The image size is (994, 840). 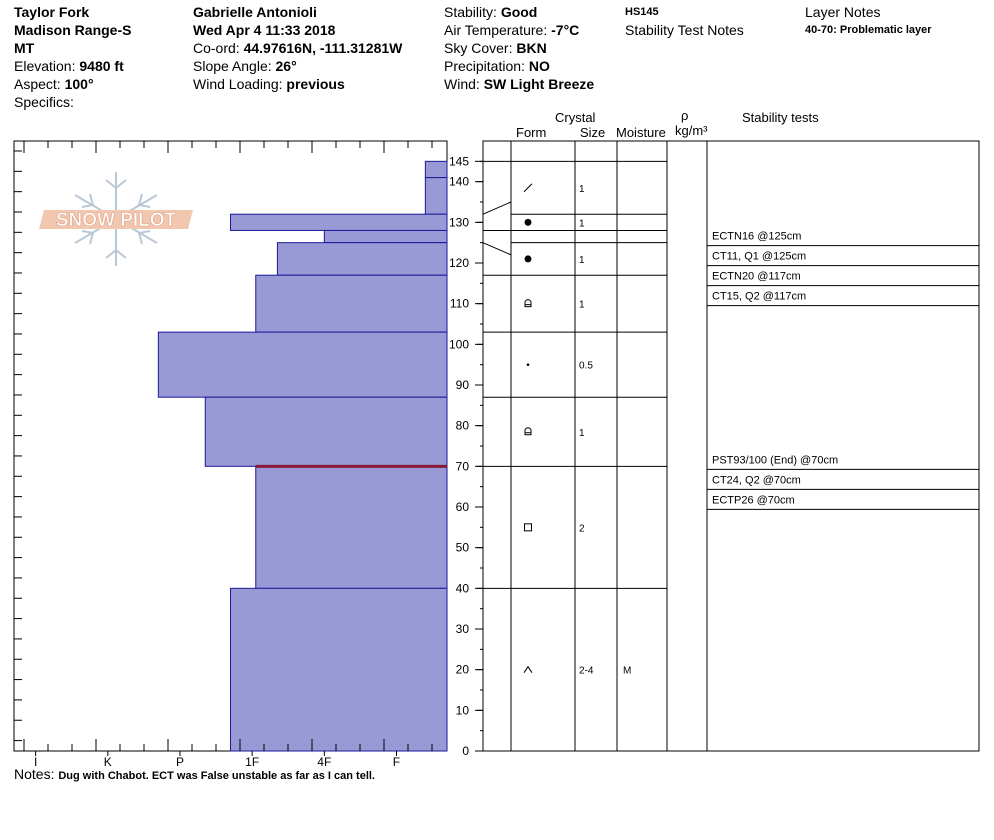 I want to click on x-axis-labels: I K P 1F 4F F, so click(x=217, y=760).